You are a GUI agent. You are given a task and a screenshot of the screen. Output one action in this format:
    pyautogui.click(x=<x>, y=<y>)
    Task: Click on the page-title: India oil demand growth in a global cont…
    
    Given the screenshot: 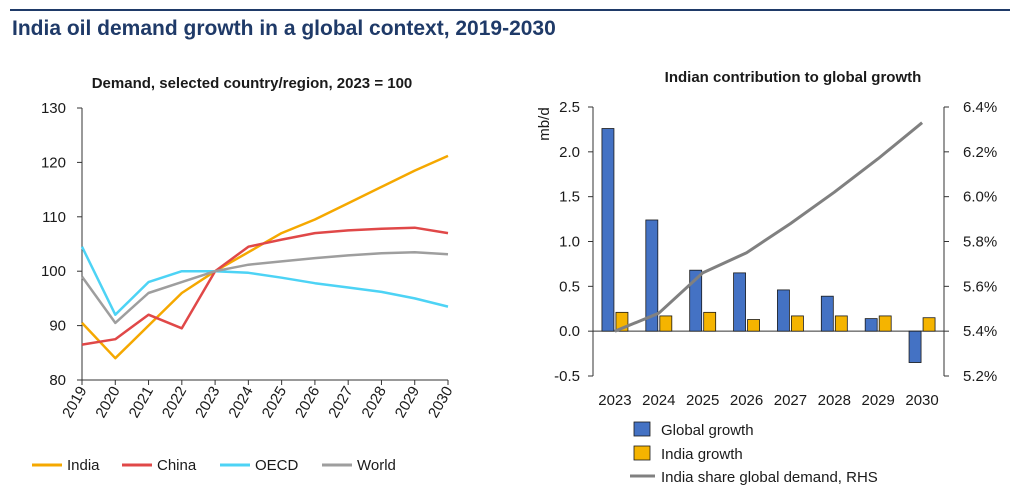 What is the action you would take?
    pyautogui.click(x=284, y=28)
    